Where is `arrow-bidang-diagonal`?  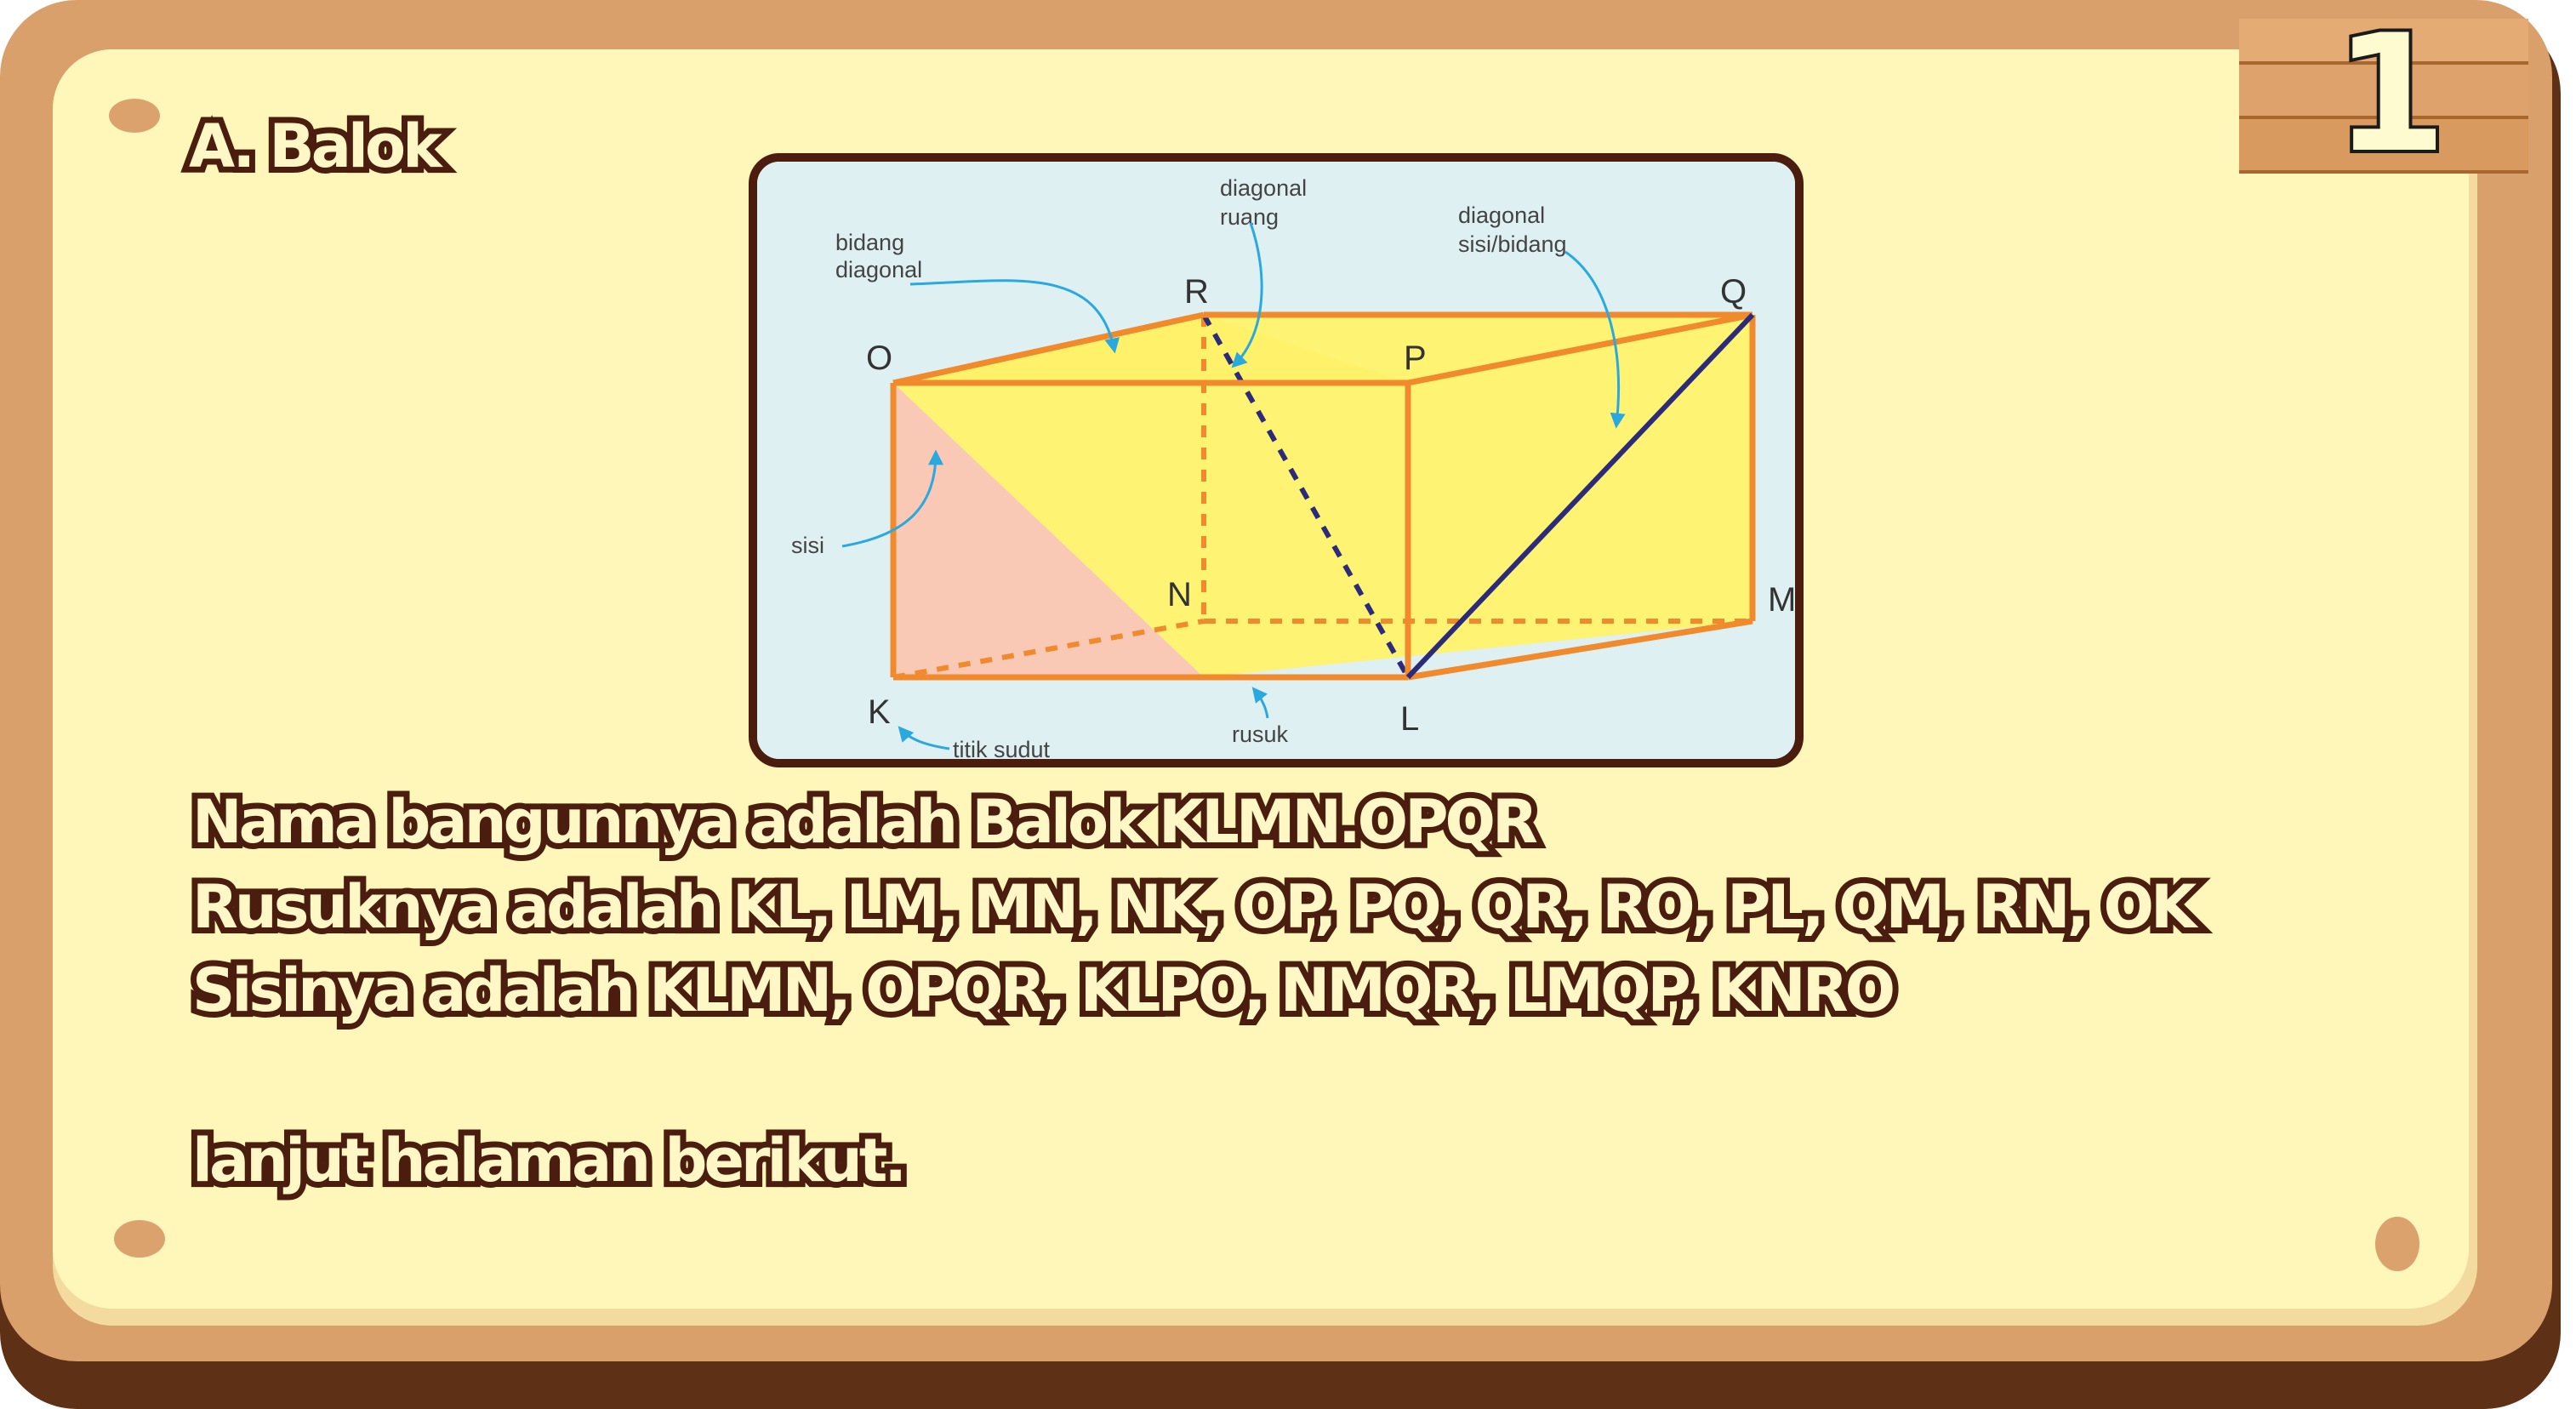 arrow-bidang-diagonal is located at coordinates (1015, 316).